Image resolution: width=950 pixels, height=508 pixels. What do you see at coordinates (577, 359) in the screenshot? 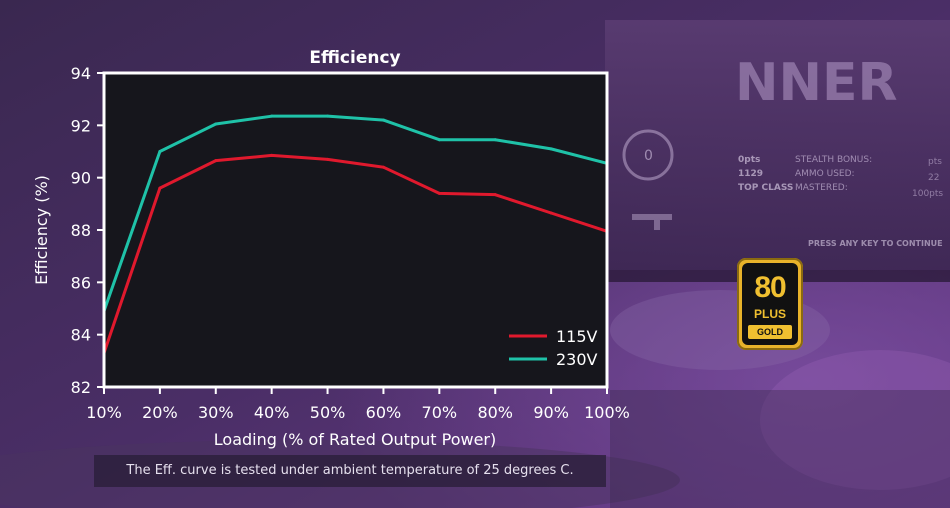
I see `legend-label-230V: 230V` at bounding box center [577, 359].